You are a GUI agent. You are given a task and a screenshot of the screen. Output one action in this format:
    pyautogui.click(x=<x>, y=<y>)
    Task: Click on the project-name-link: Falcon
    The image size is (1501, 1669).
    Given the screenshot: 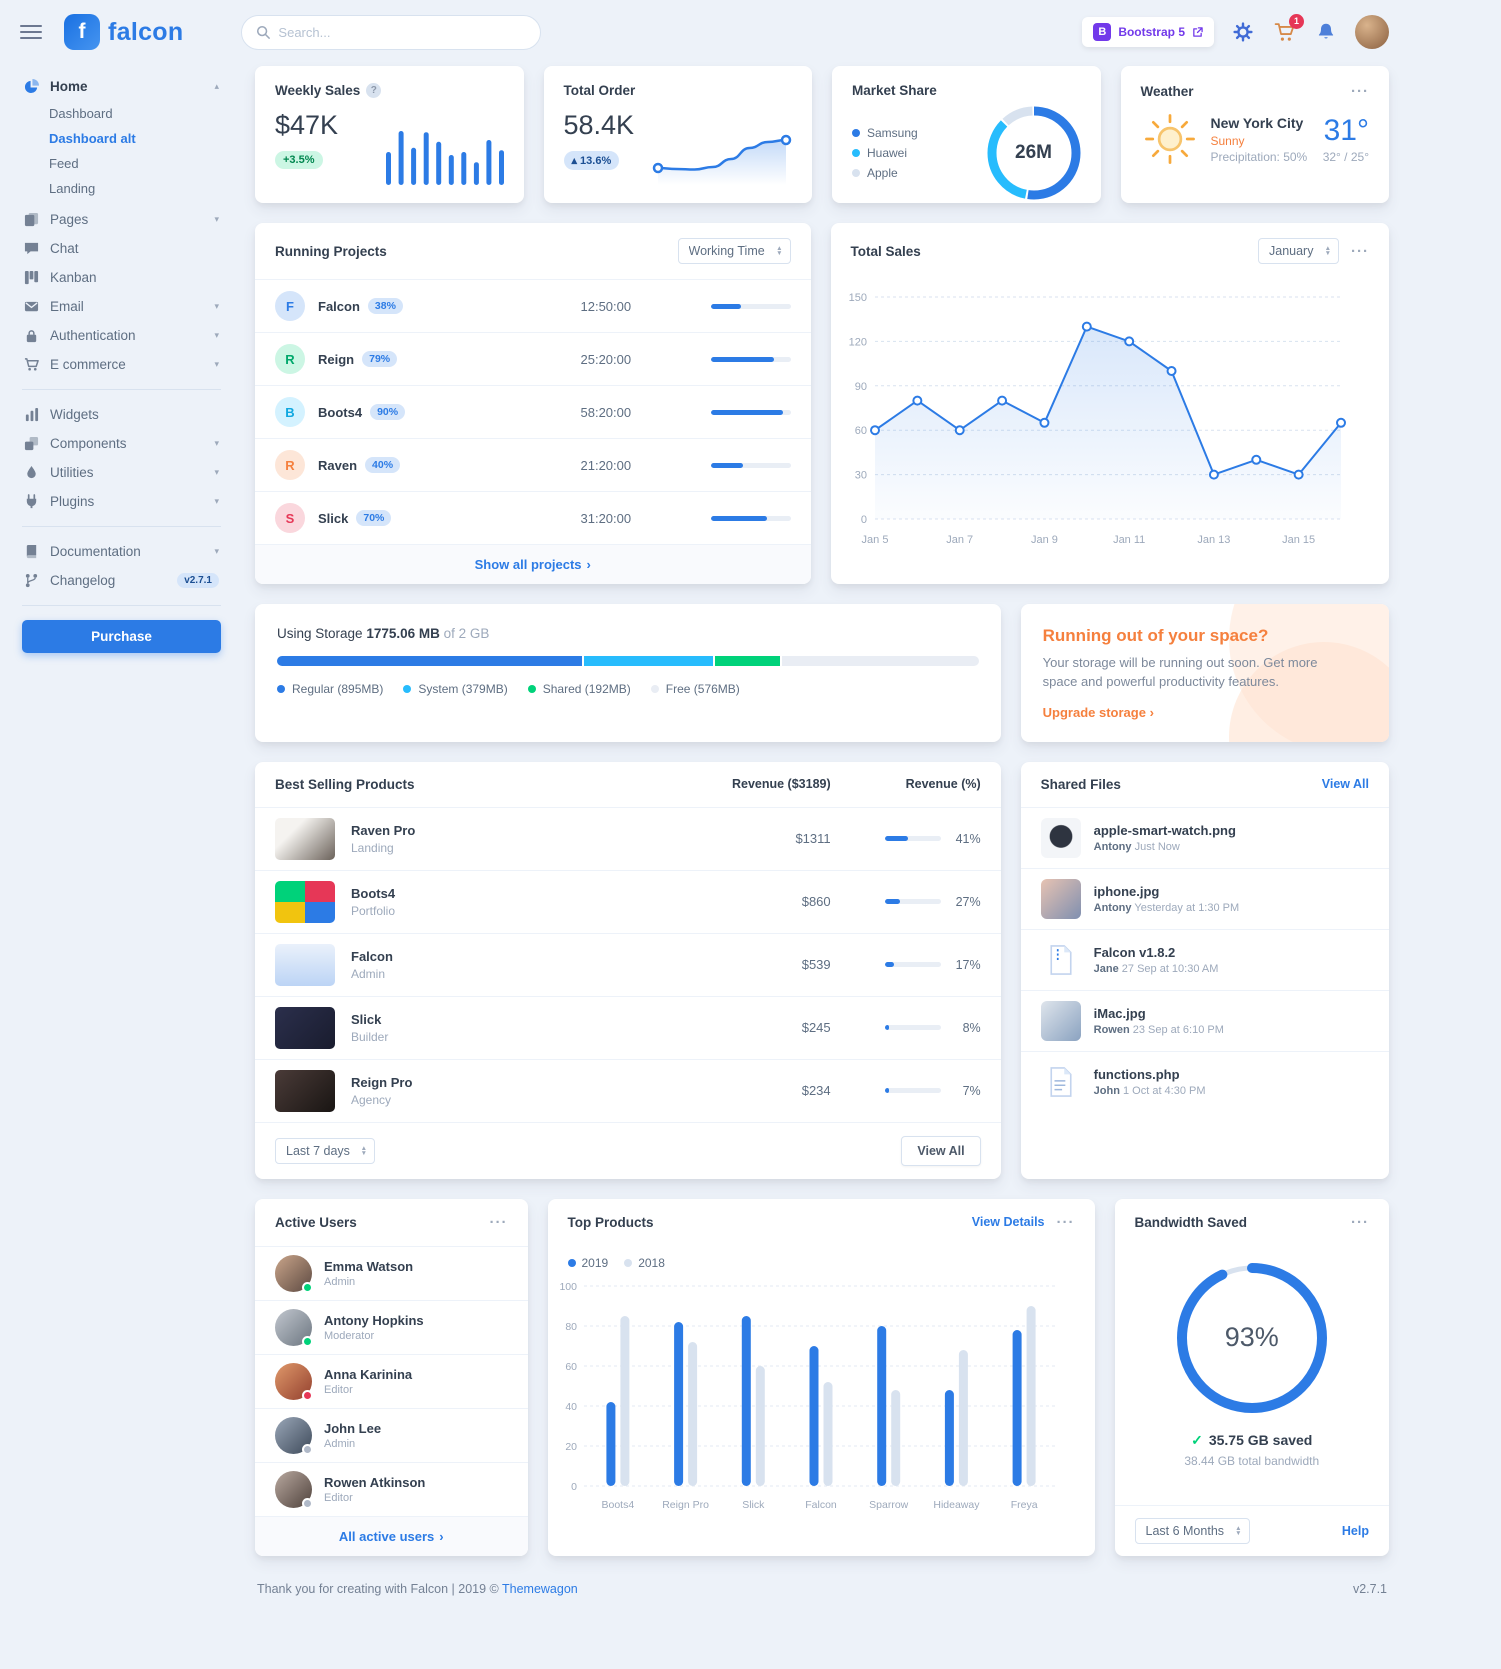 What is the action you would take?
    pyautogui.click(x=339, y=306)
    